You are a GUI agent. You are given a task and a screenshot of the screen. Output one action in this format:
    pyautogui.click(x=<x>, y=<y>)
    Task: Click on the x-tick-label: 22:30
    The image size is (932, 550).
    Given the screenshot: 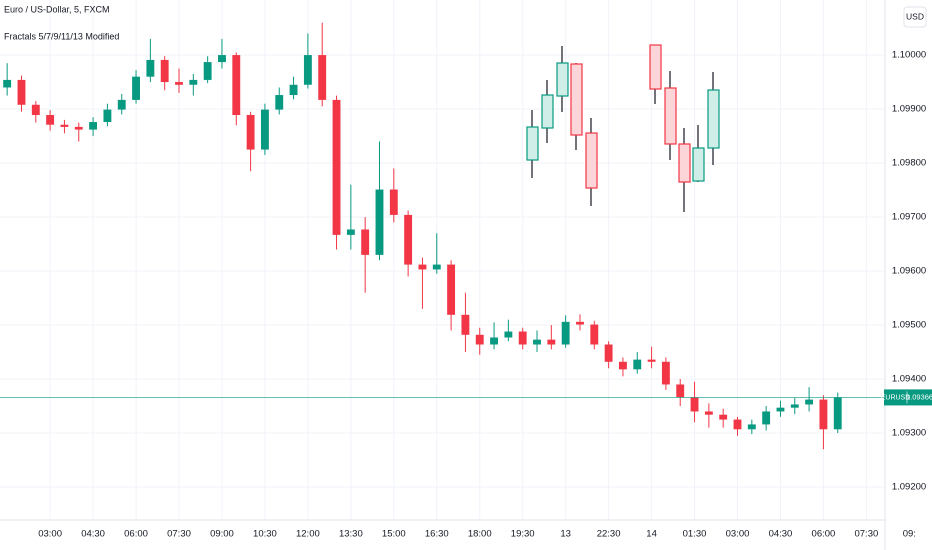 What is the action you would take?
    pyautogui.click(x=609, y=534)
    